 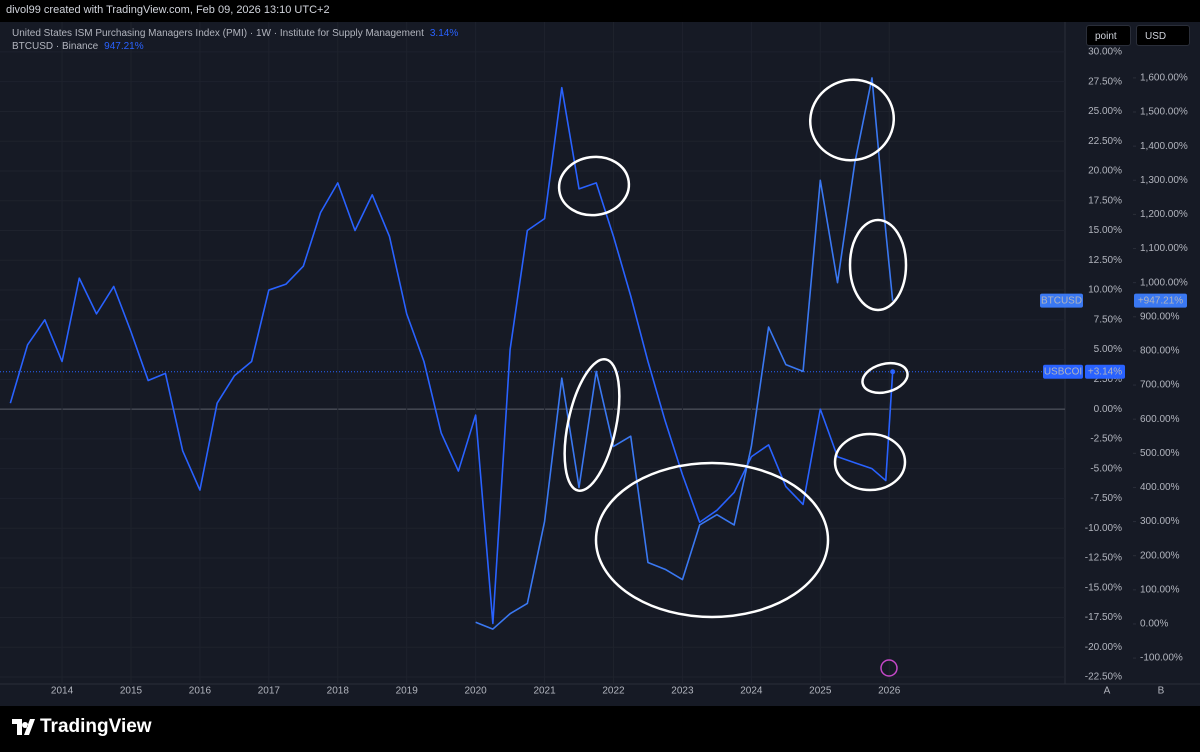 What do you see at coordinates (1160, 555) in the screenshot?
I see `y2-tick-label: 200.00%` at bounding box center [1160, 555].